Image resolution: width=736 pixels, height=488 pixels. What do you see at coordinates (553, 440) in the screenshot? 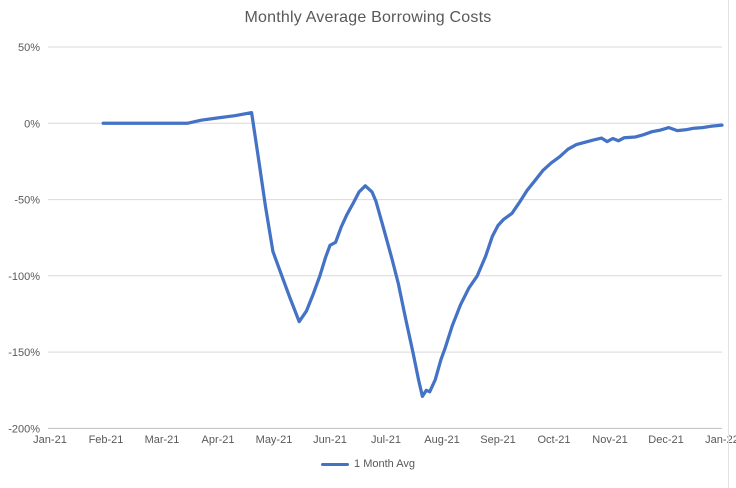
I see `x-axis-tick-label: Oct-21` at bounding box center [553, 440].